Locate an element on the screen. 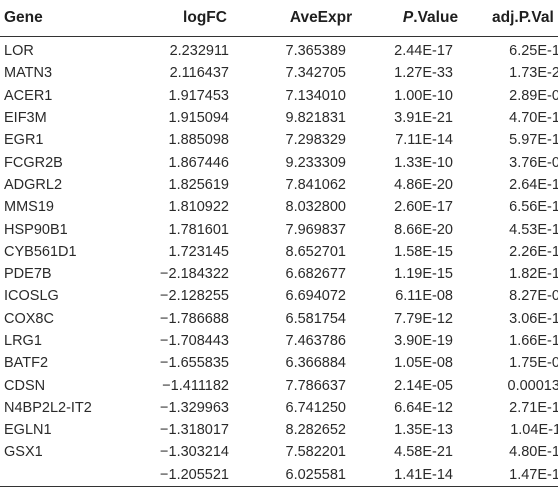 This screenshot has height=489, width=558. cell-gene: ADGRL2 is located at coordinates (33, 184).